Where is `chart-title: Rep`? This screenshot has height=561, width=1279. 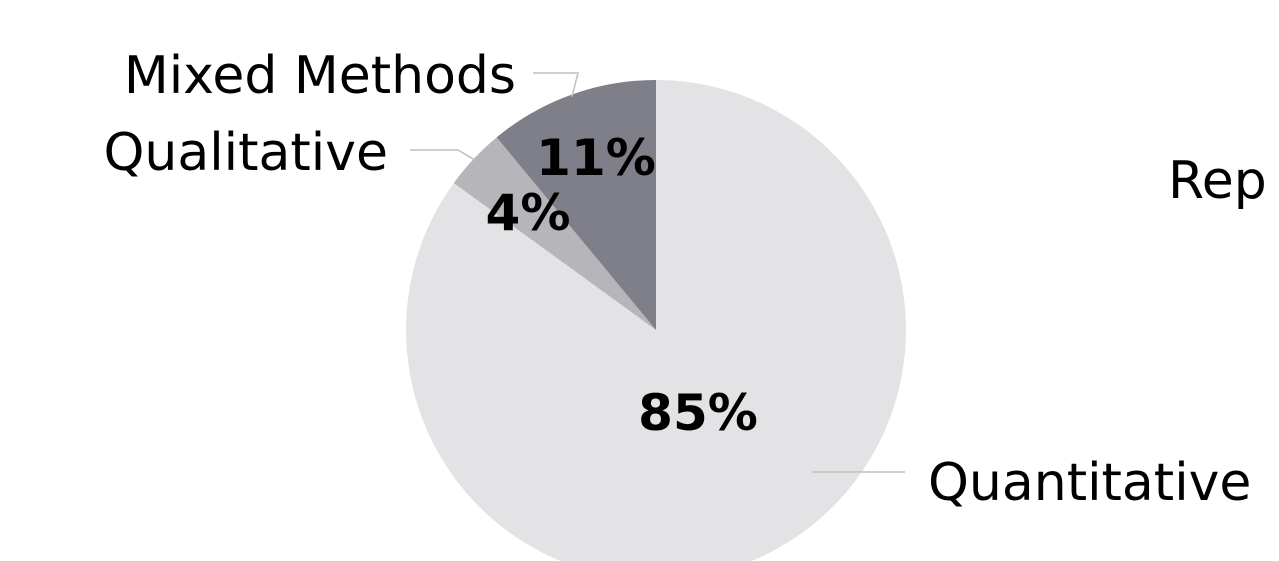
chart-title: Rep is located at coordinates (1217, 181).